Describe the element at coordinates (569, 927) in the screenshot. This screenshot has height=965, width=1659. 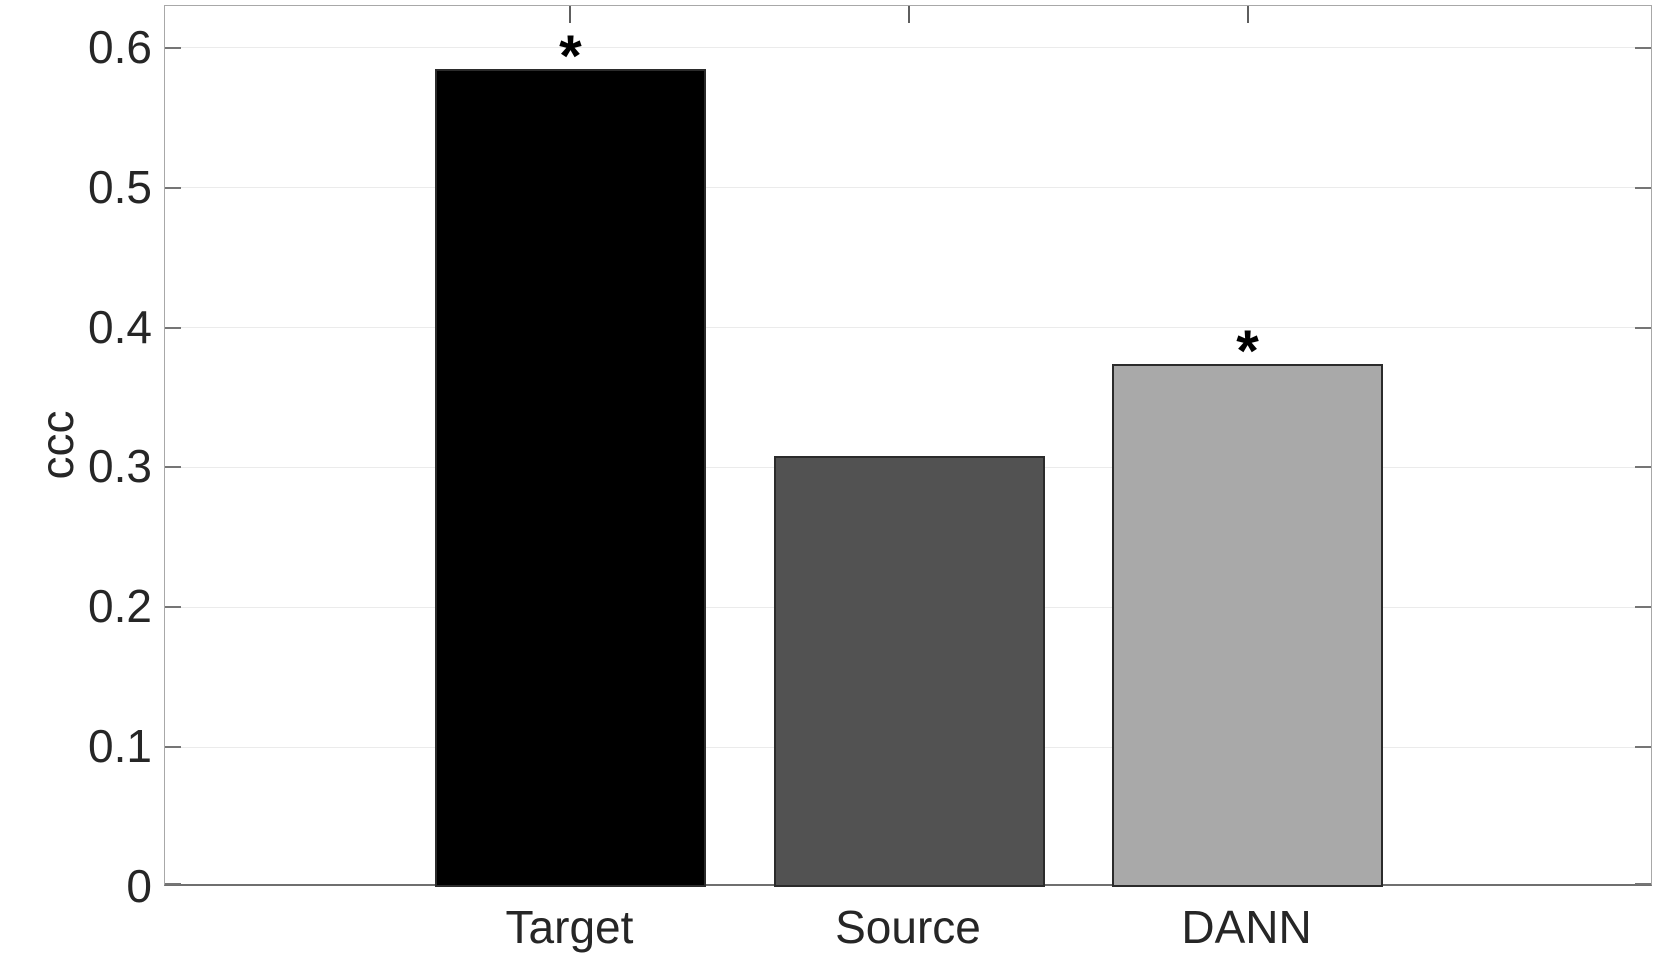
I see `x-tick-label-target: Target` at that location.